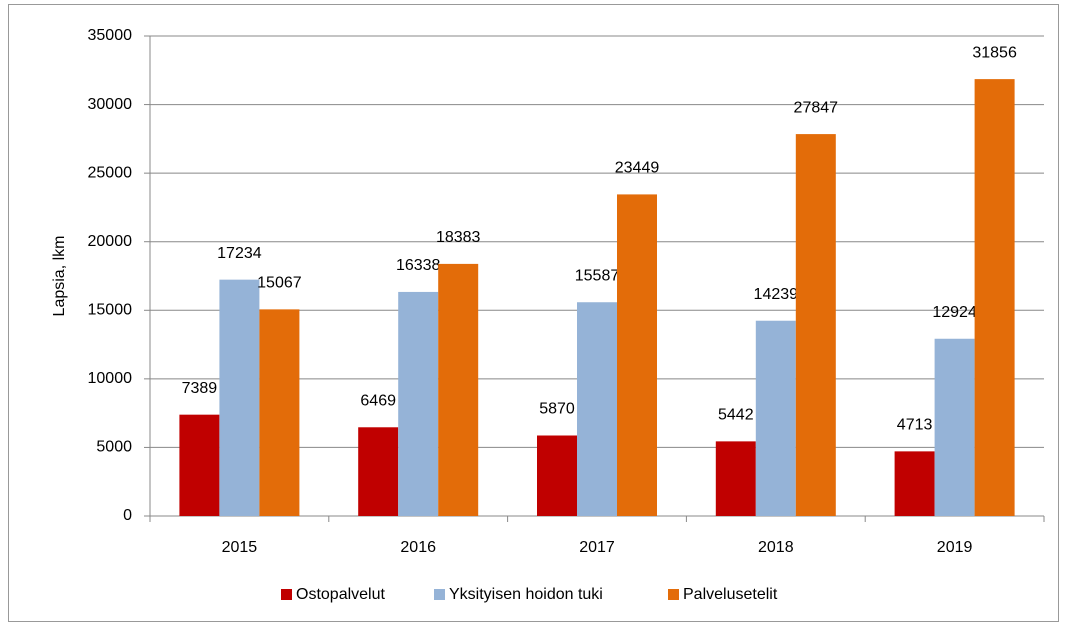 The height and width of the screenshot is (633, 1068). I want to click on data-label: 15067, so click(279, 283).